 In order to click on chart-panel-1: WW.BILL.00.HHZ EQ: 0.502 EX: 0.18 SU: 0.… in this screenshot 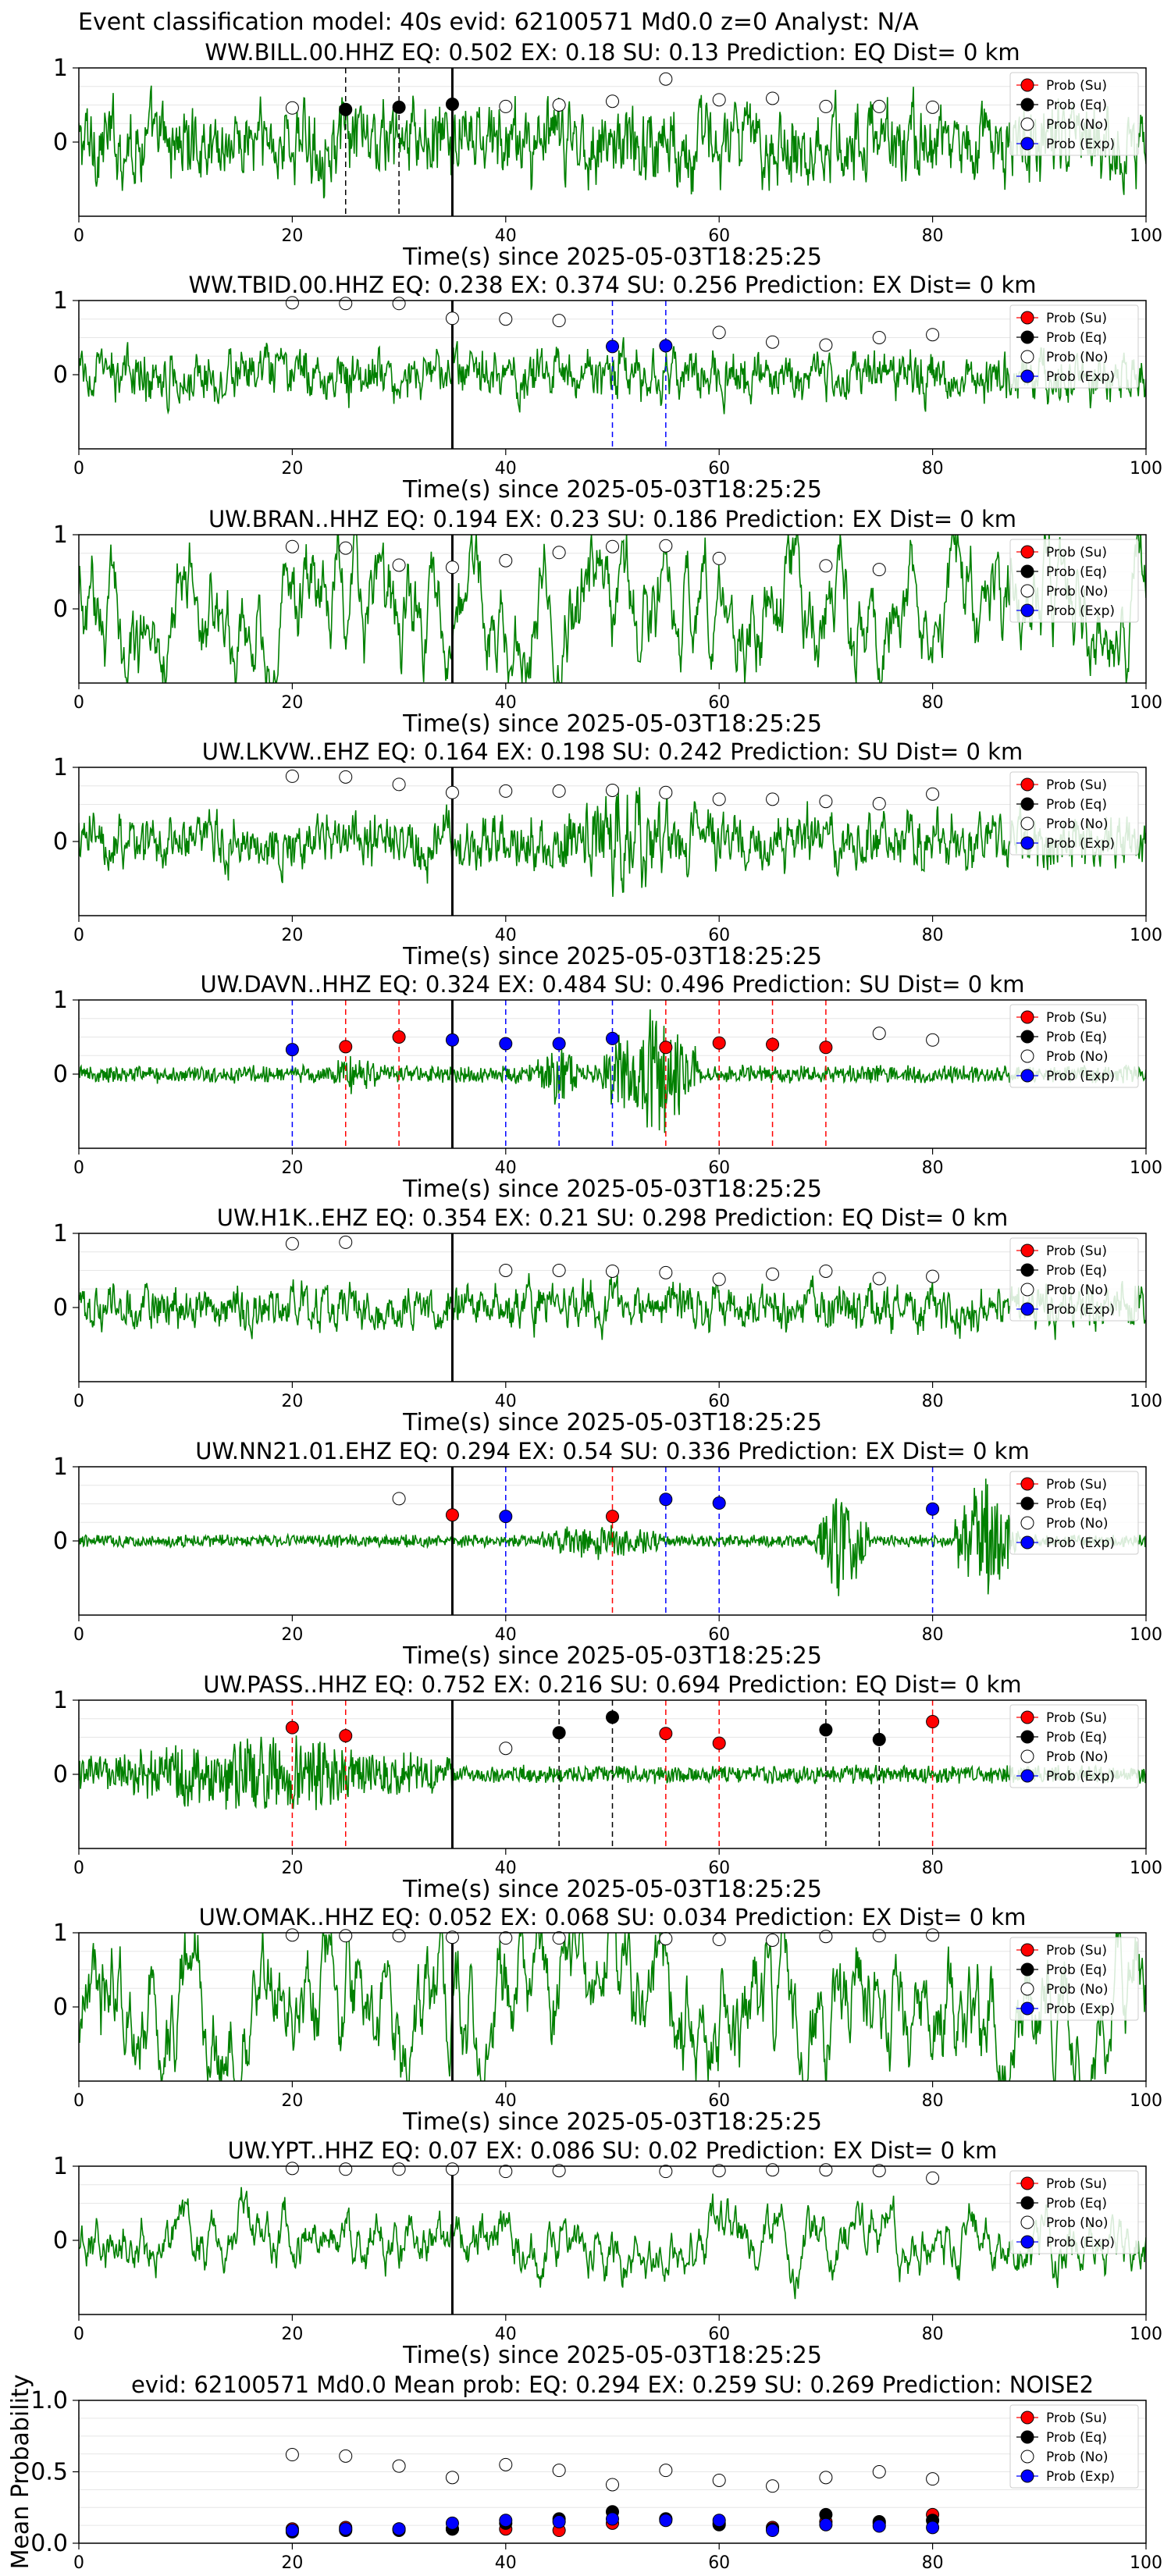, I will do `click(607, 155)`.